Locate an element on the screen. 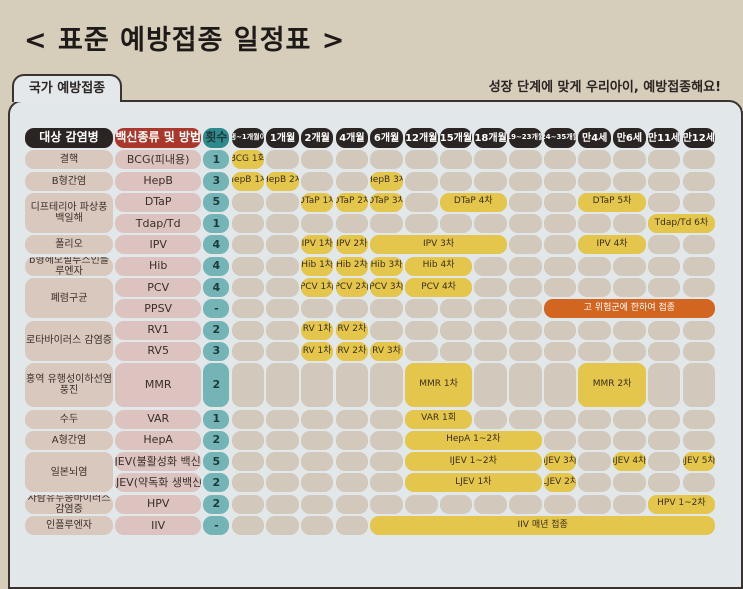 The width and height of the screenshot is (743, 589). header-time: 15개월 is located at coordinates (456, 138).